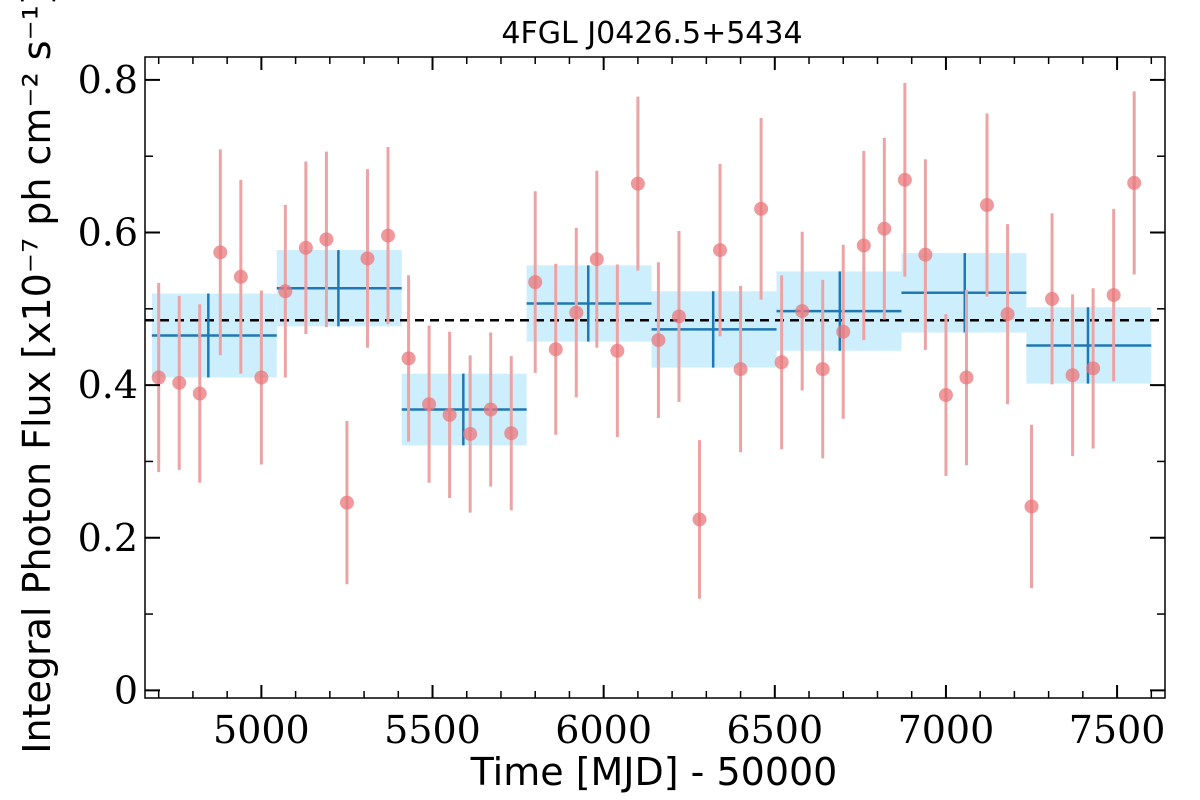 This screenshot has height=800, width=1200. Describe the element at coordinates (651, 33) in the screenshot. I see `chart-title: 4FGL J0426.5+5434` at that location.